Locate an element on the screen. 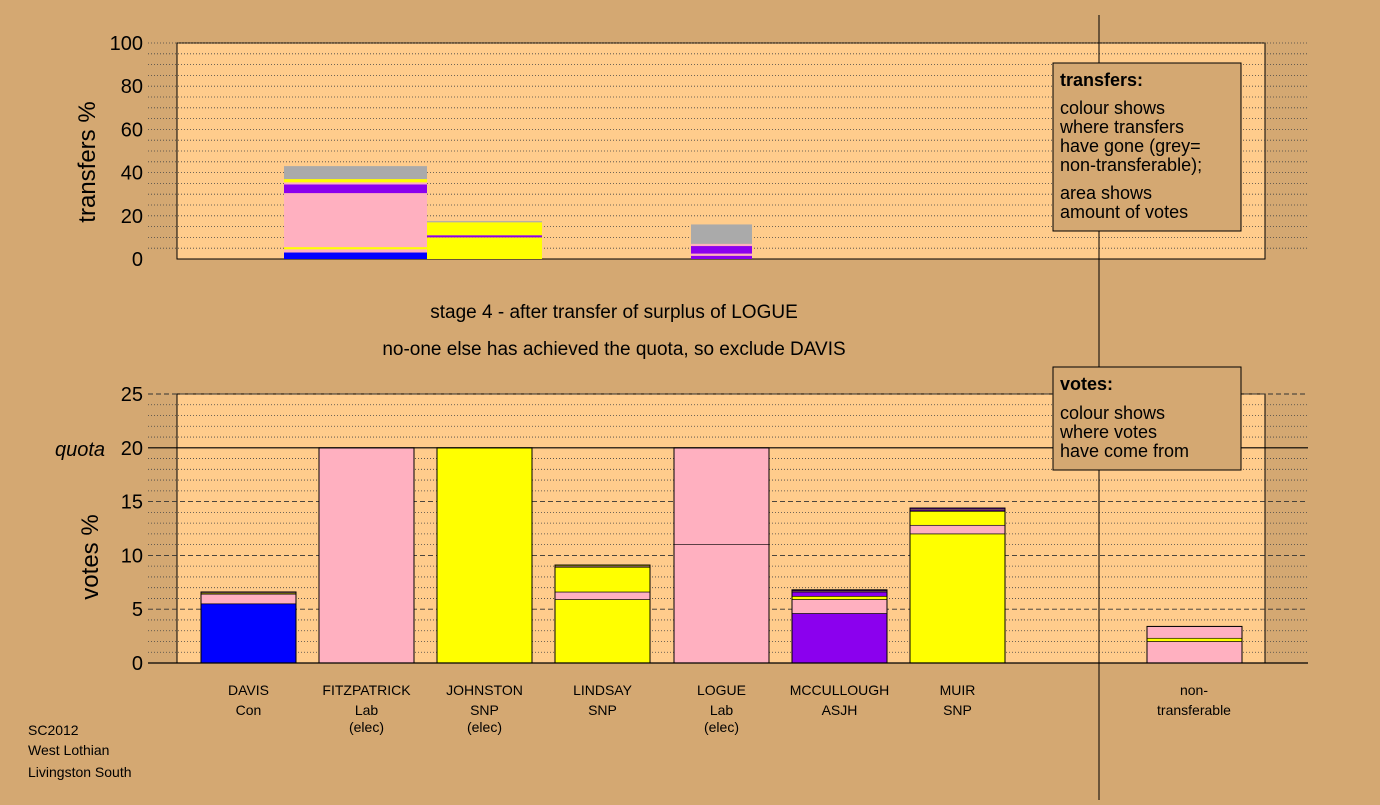 The width and height of the screenshot is (1380, 805). top-y-tick-label: 60 is located at coordinates (132, 130).